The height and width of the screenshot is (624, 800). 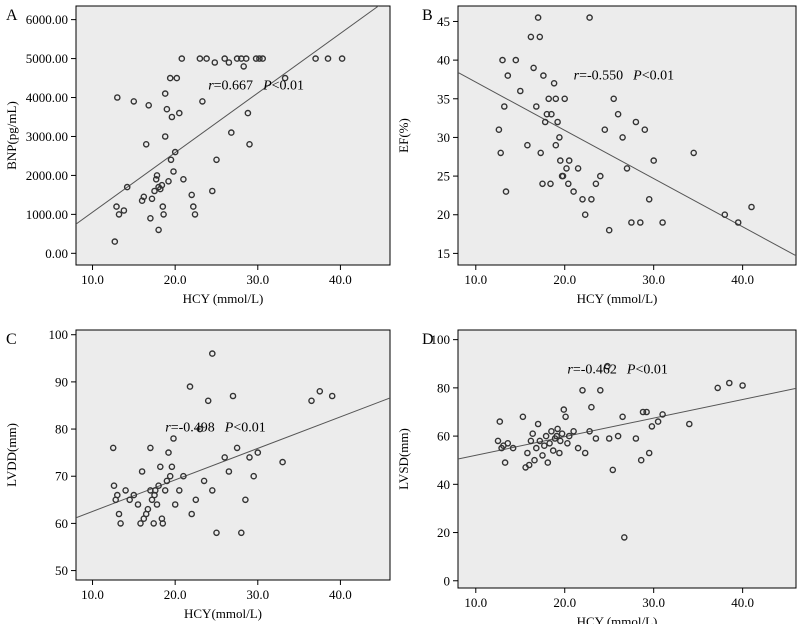 I want to click on x-tick-label-a-2: 30.0, so click(x=257, y=279).